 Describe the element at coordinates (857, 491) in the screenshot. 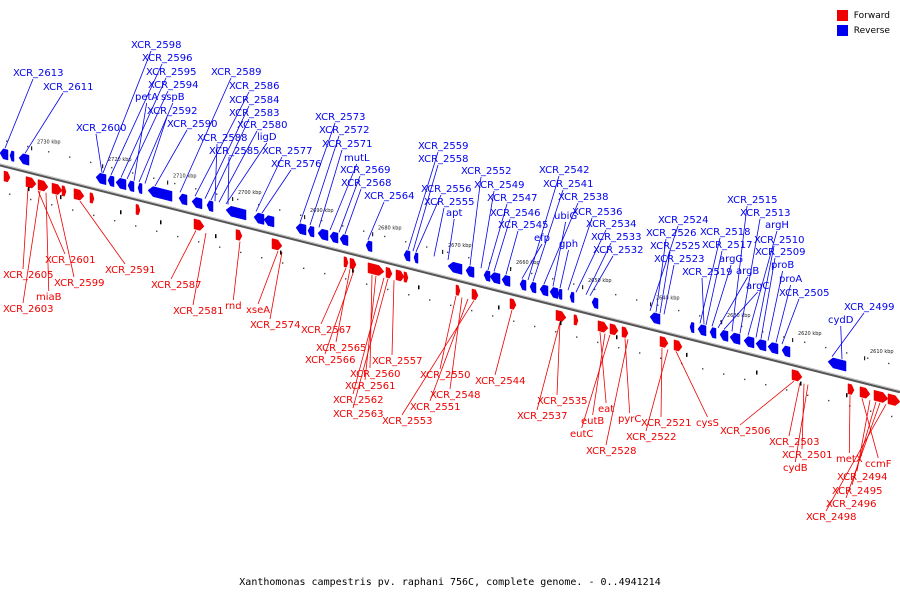

I see `gene-label: XCR_2495` at that location.